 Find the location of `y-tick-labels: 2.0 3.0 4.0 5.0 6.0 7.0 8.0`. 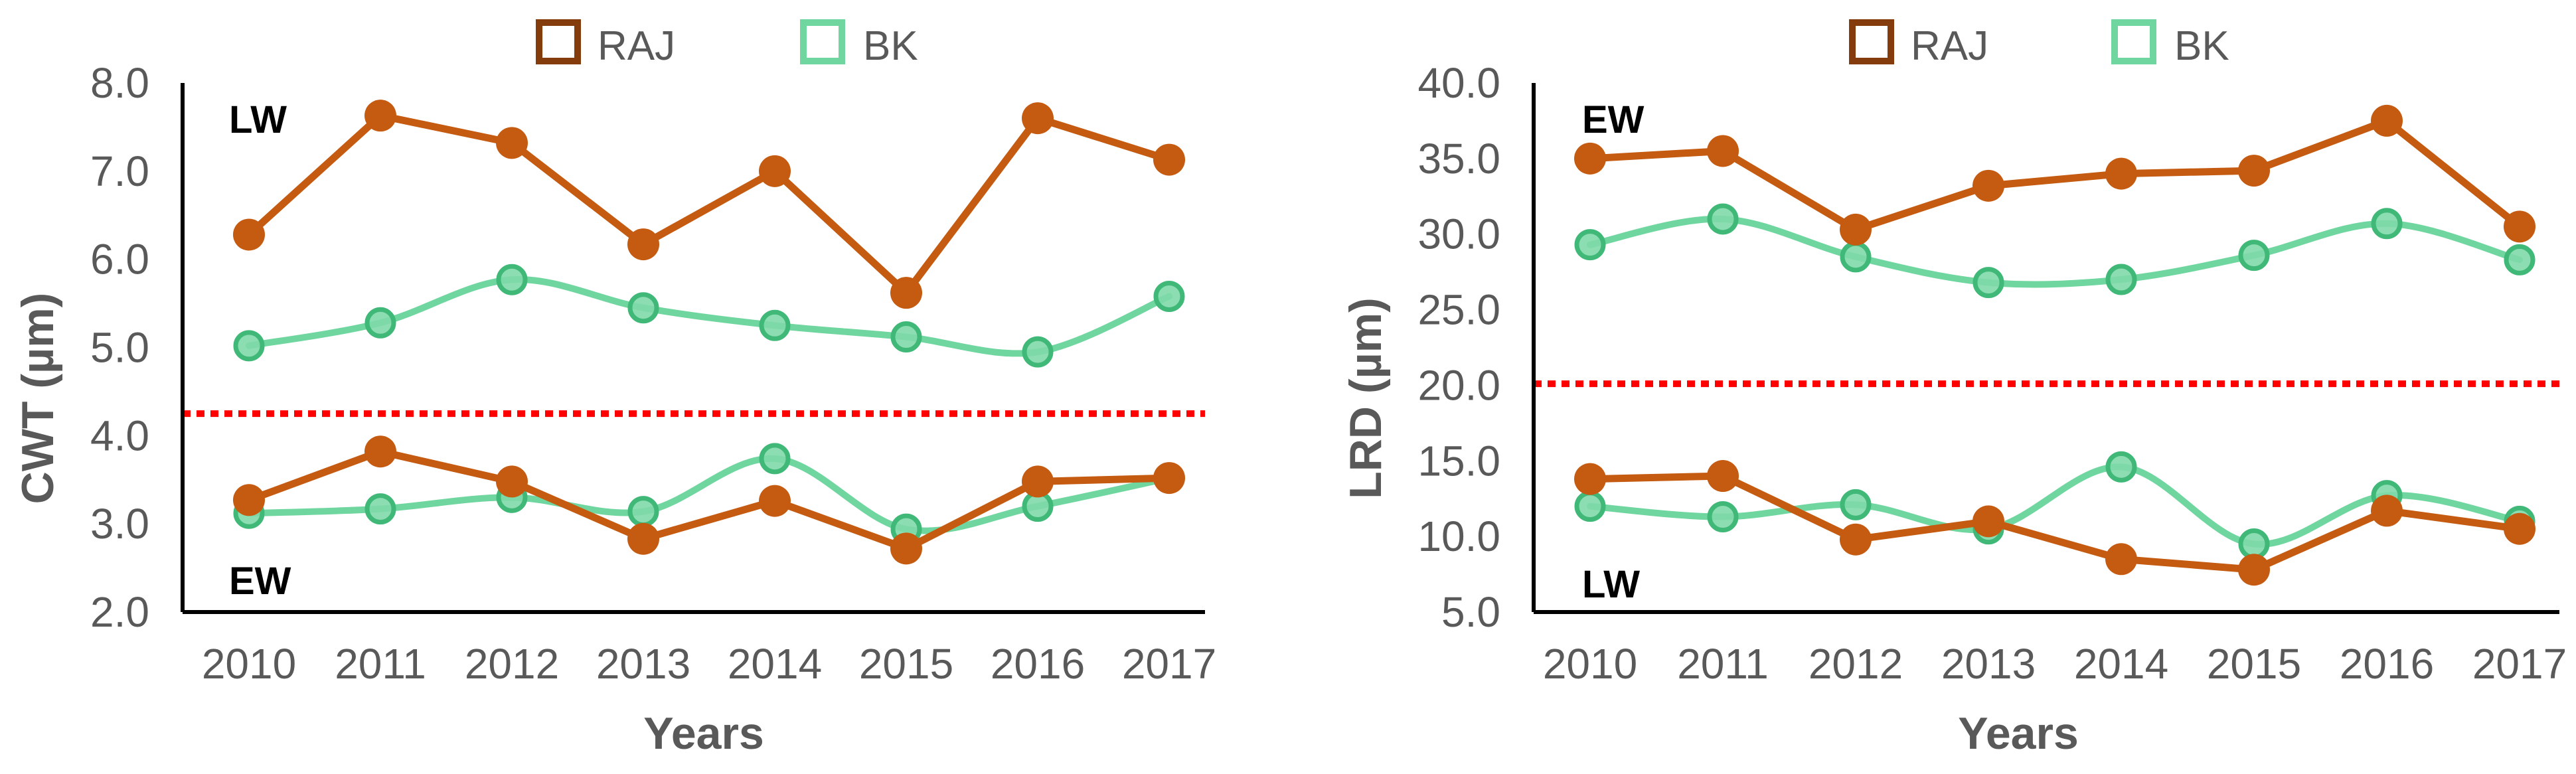

y-tick-labels: 2.0 3.0 4.0 5.0 6.0 7.0 8.0 is located at coordinates (119, 347).